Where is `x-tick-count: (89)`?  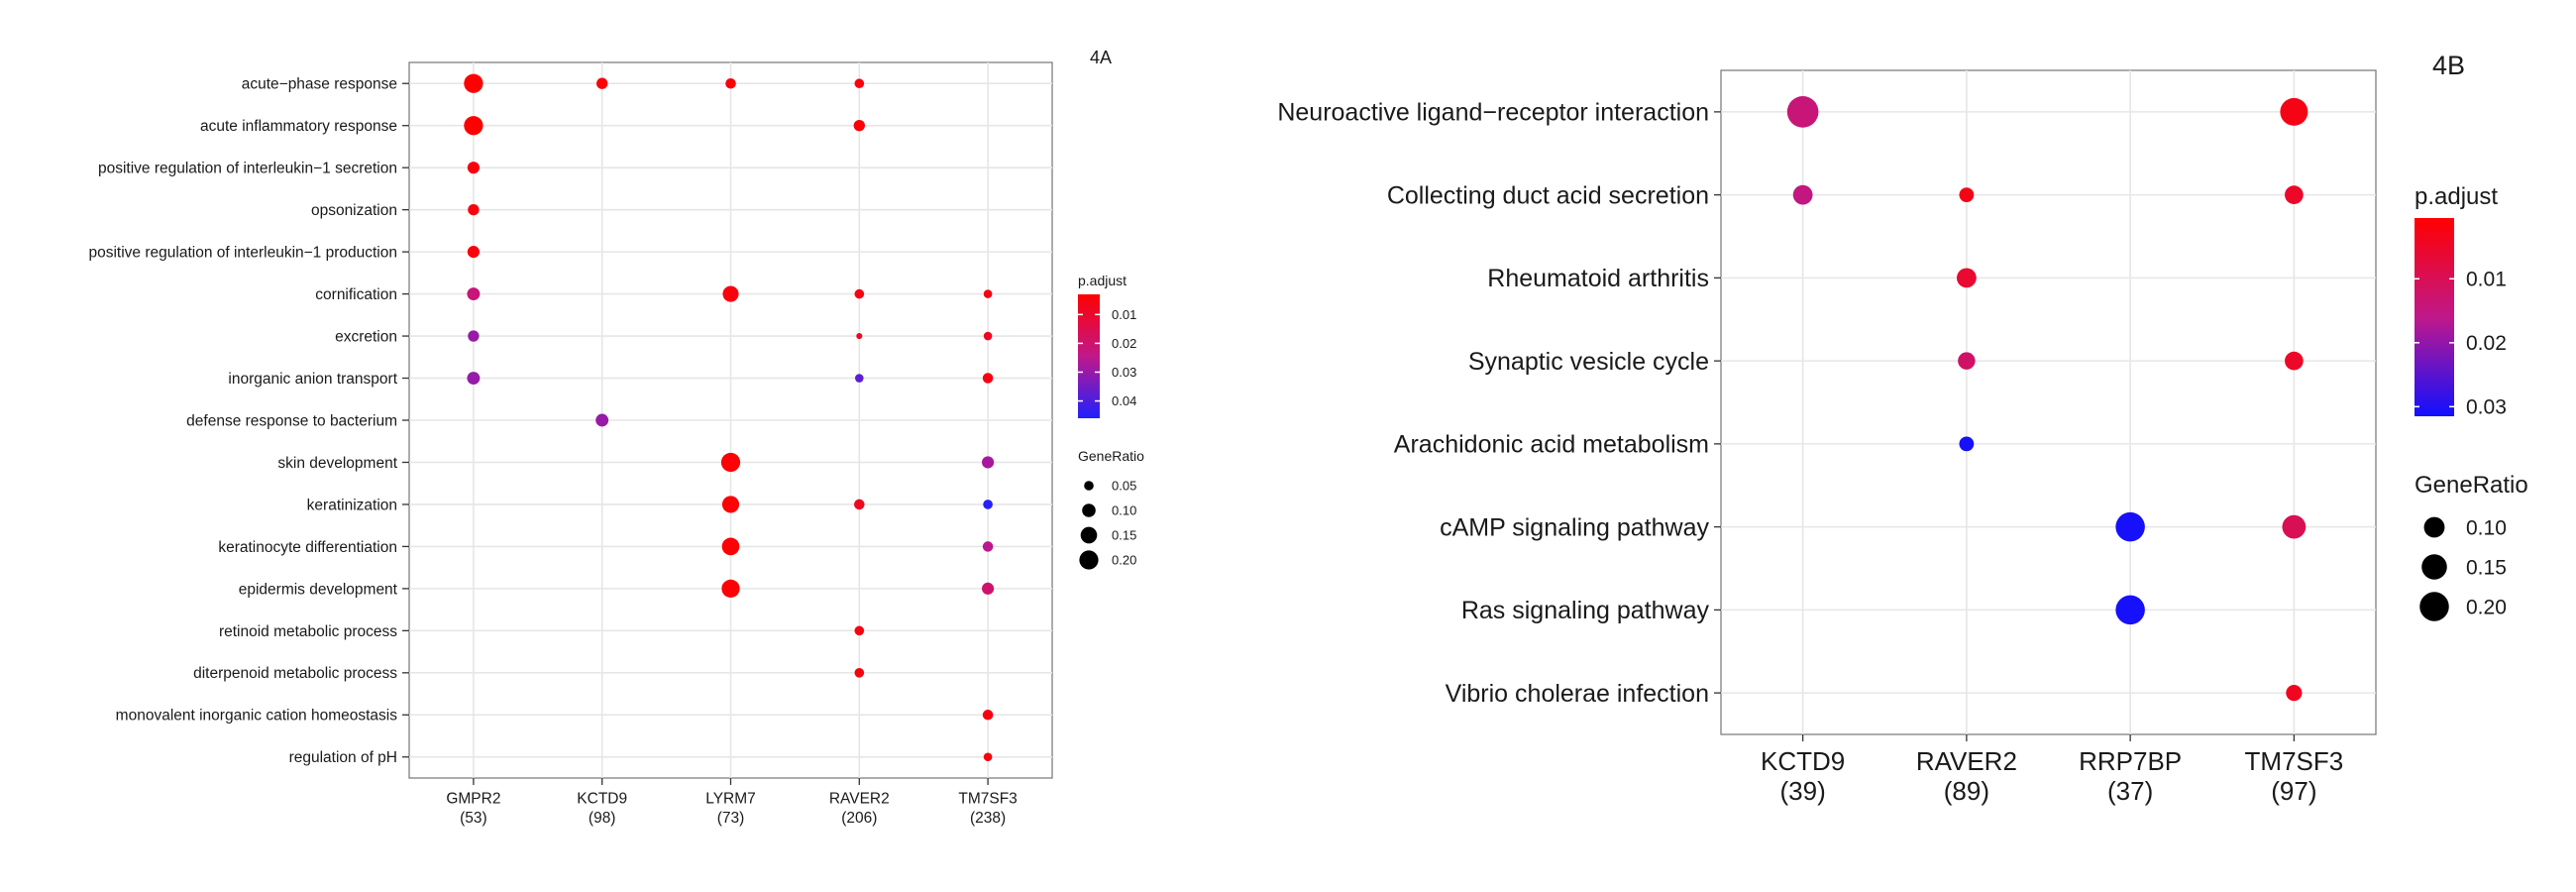 x-tick-count: (89) is located at coordinates (1966, 791).